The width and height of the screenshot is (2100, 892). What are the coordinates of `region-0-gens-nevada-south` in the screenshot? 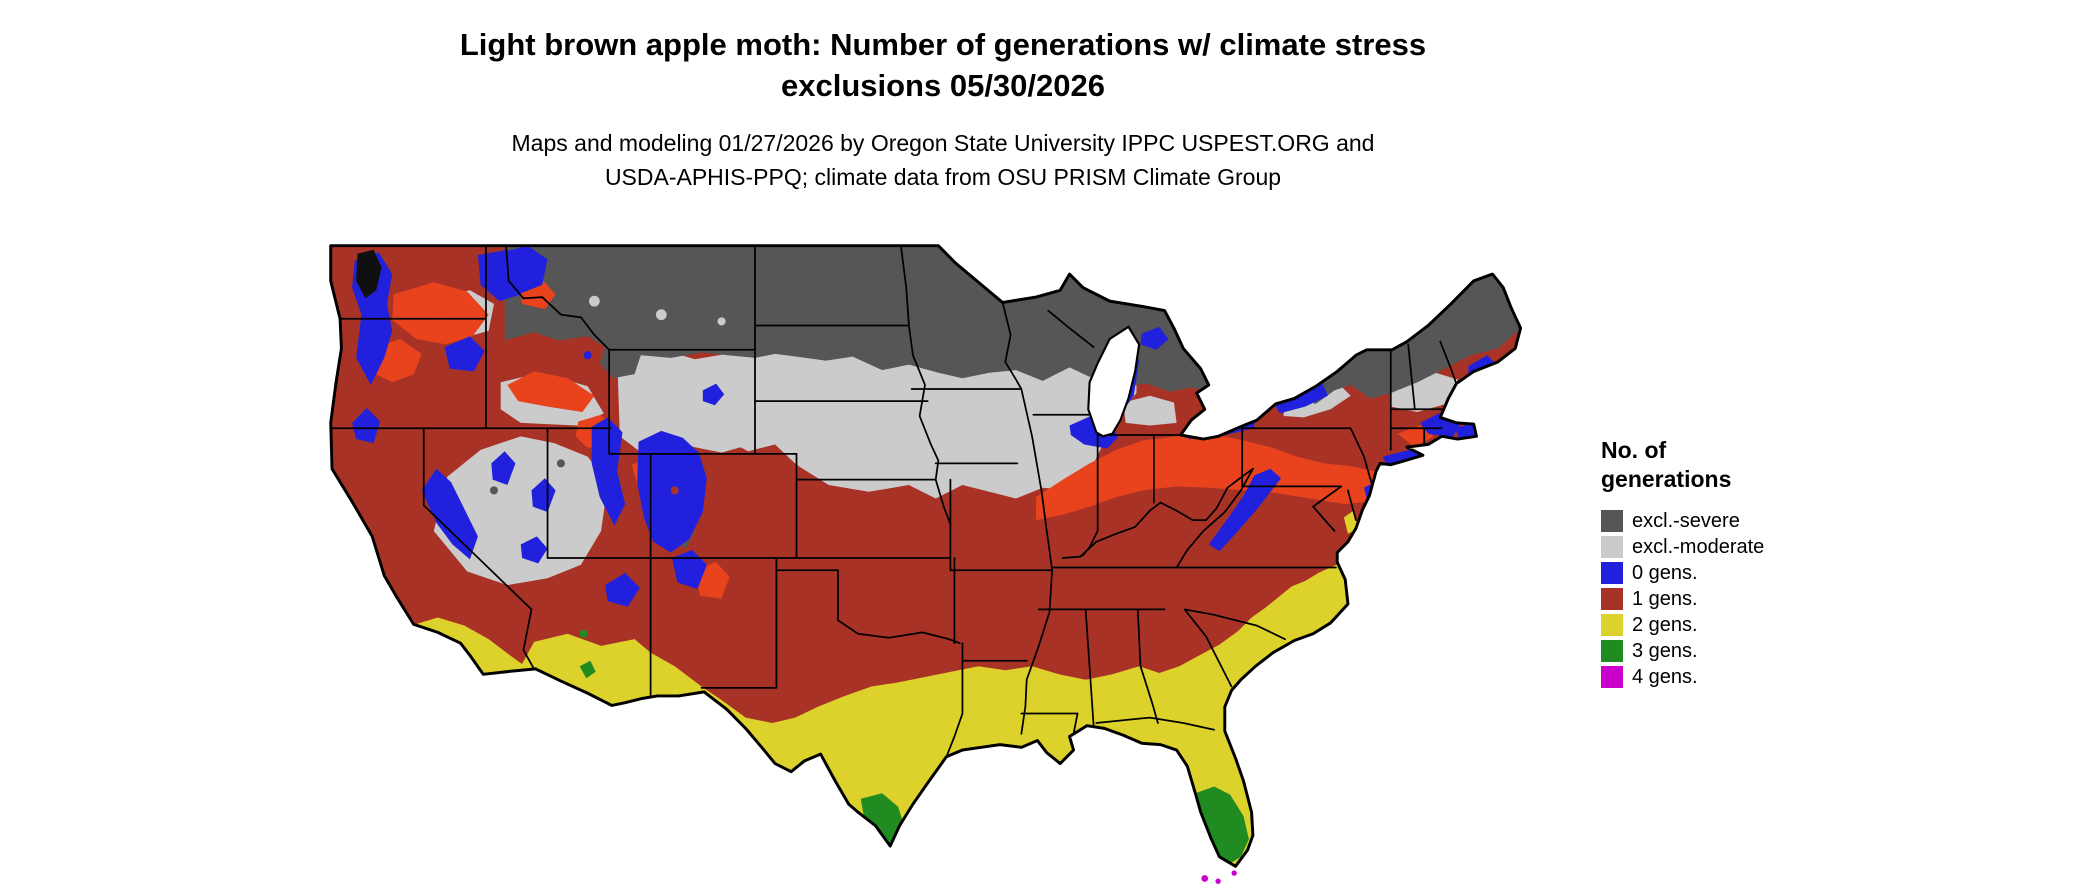 It's located at (534, 550).